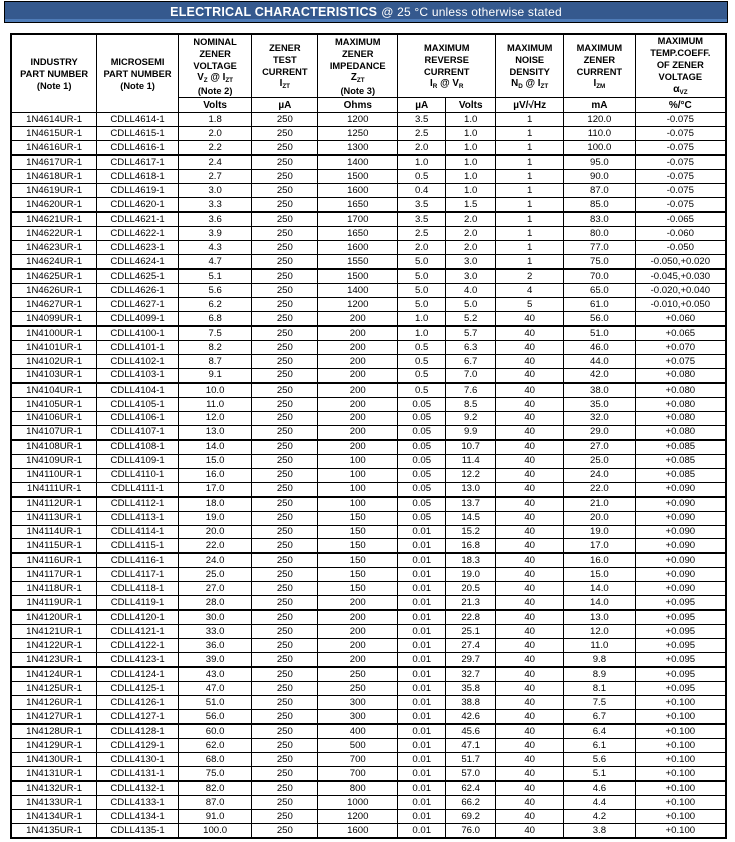 The image size is (735, 842). What do you see at coordinates (471, 461) in the screenshot?
I see `reverse-voltage: 11.4` at bounding box center [471, 461].